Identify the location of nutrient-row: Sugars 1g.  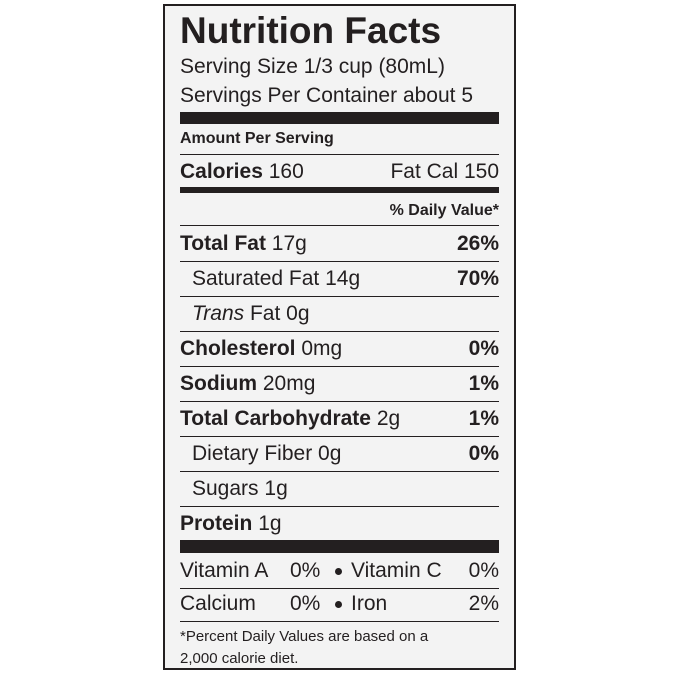
(339, 489).